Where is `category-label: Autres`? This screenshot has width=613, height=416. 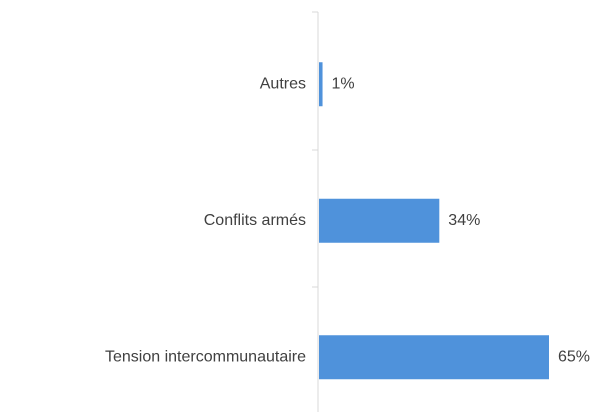
category-label: Autres is located at coordinates (283, 83).